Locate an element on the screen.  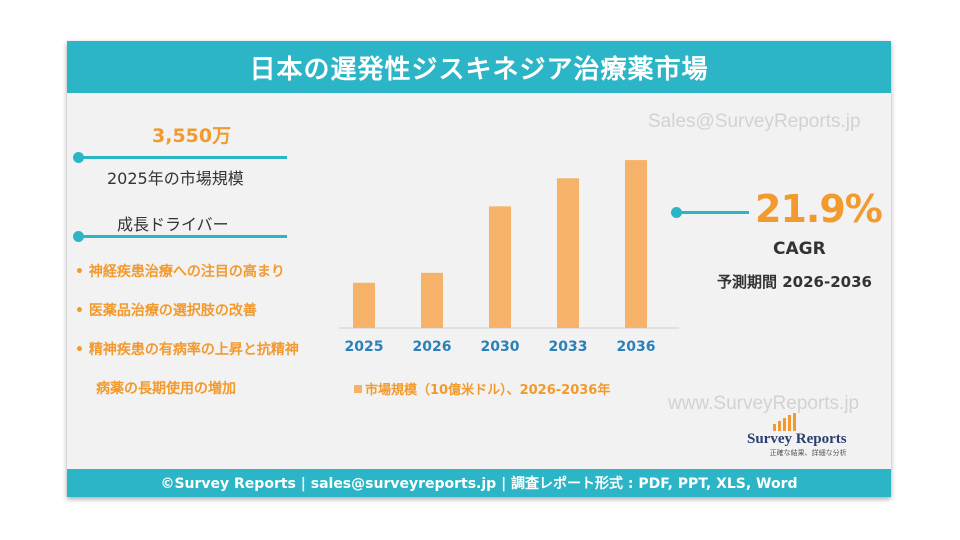
drivers-rule-dot is located at coordinates (78, 236).